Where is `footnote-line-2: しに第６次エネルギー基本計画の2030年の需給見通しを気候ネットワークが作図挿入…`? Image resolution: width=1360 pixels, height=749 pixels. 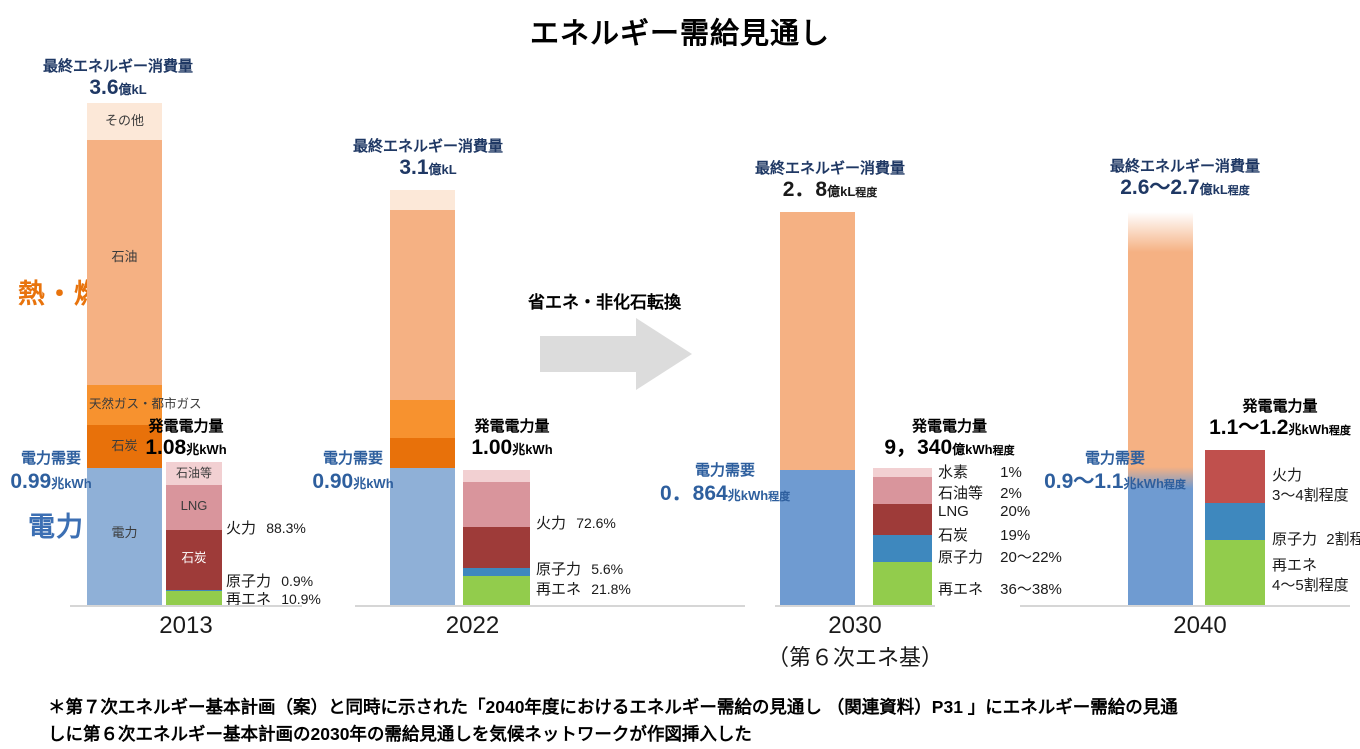 footnote-line-2: しに第６次エネルギー基本計画の2030年の需給見通しを気候ネットワークが作図挿入… is located at coordinates (400, 734).